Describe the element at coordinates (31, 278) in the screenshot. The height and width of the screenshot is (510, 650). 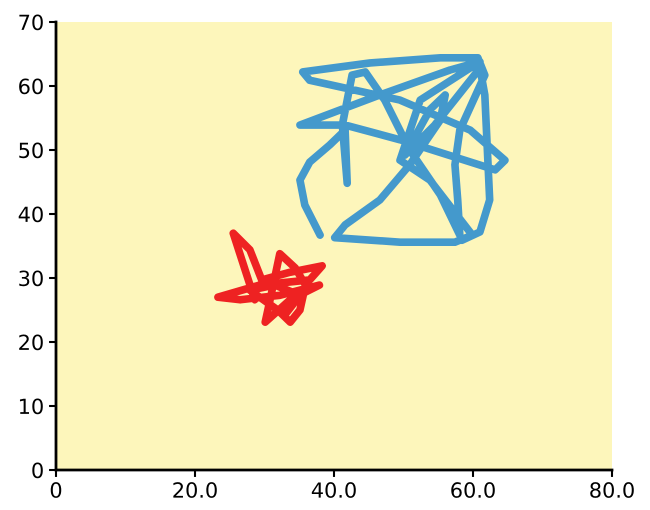
I see `y-tick-label: 30` at that location.